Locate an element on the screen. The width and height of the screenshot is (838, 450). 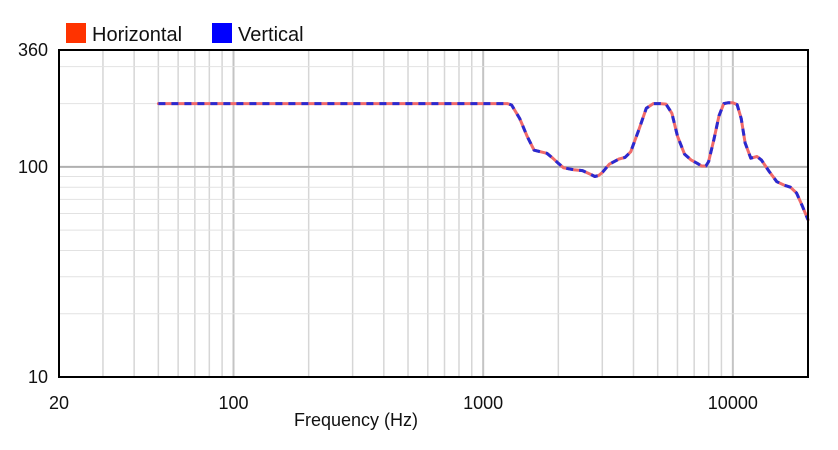
legend-label-vertical: Vertical is located at coordinates (271, 35).